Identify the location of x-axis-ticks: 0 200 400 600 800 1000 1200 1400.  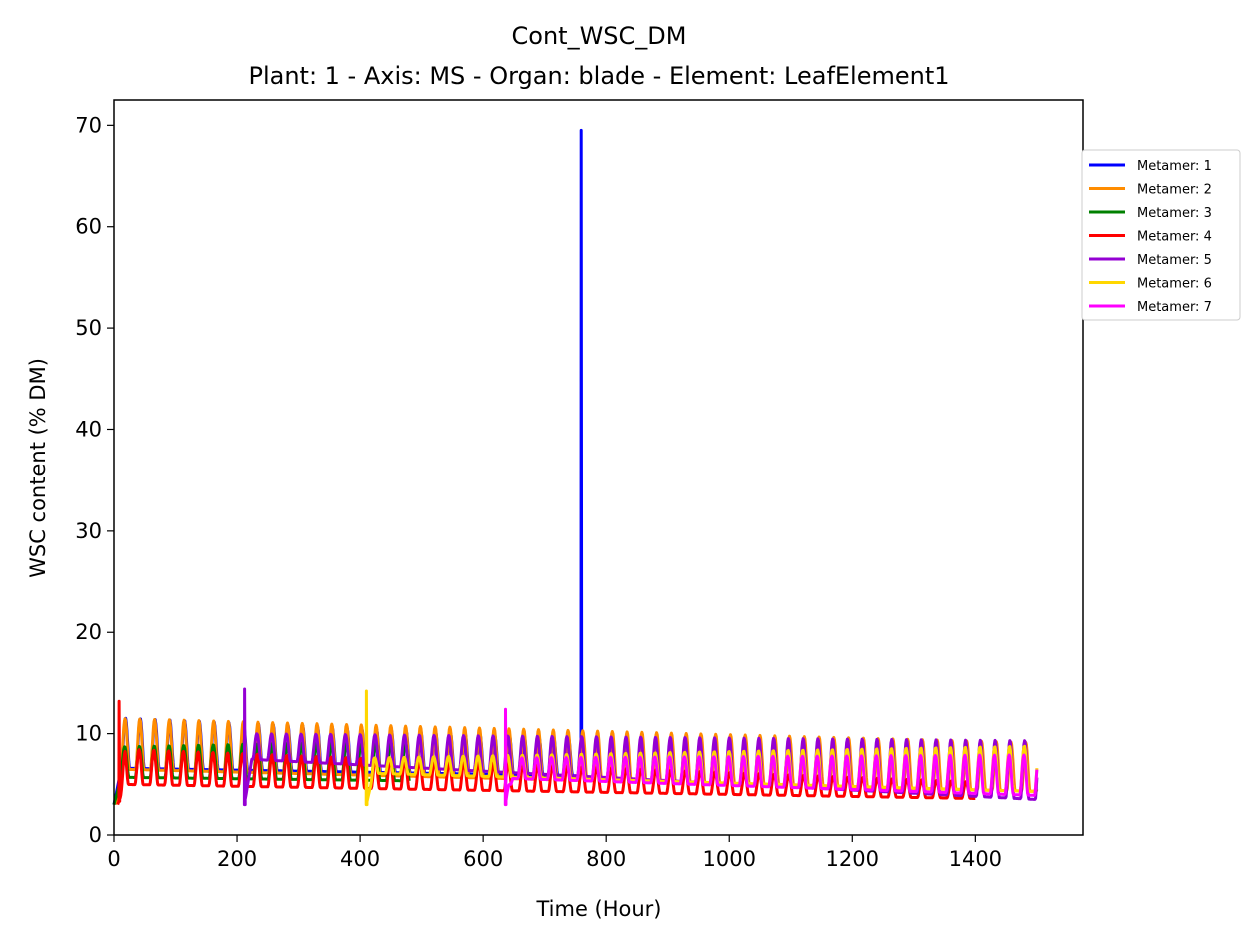
(554, 853).